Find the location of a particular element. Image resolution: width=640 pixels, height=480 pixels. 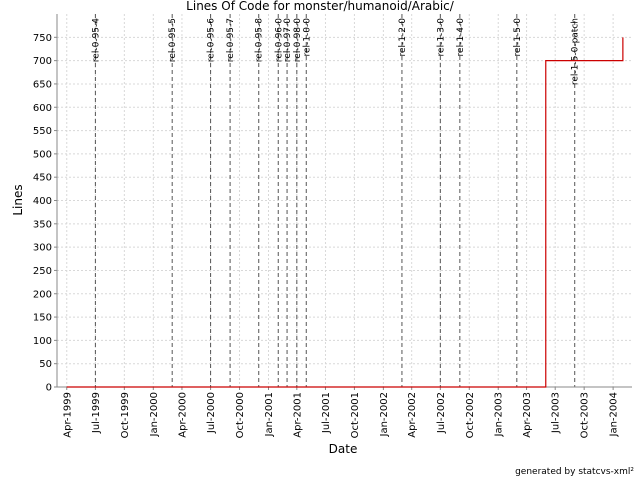

x-tick-label: Apr-2001 is located at coordinates (297, 415).